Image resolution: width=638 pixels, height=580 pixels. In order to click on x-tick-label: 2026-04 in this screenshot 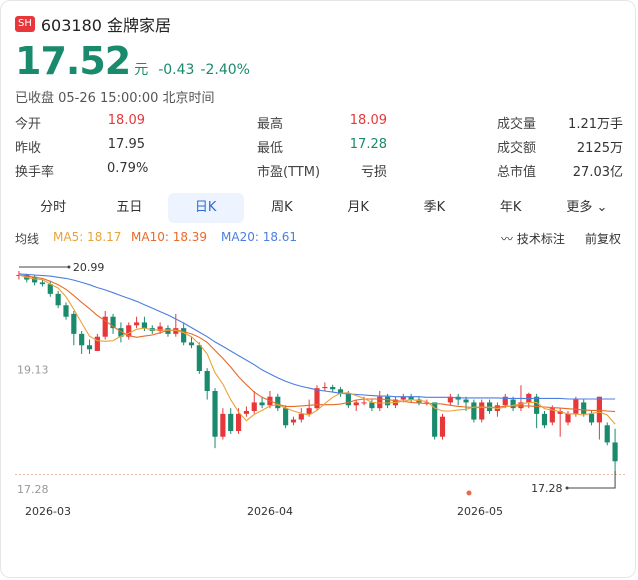, I will do `click(270, 511)`.